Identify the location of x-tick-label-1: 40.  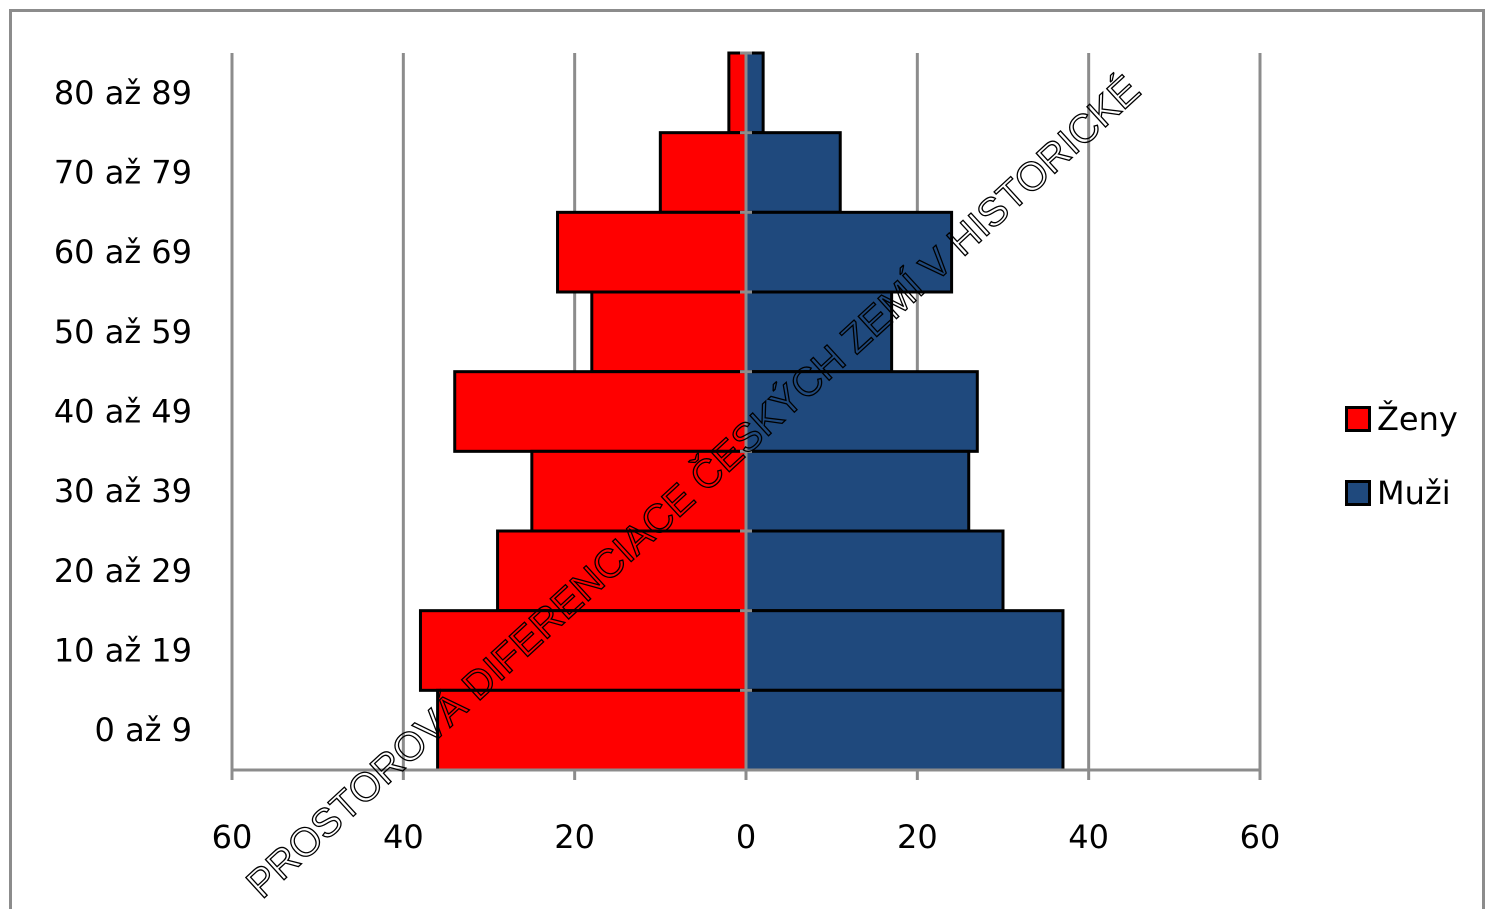
(403, 837).